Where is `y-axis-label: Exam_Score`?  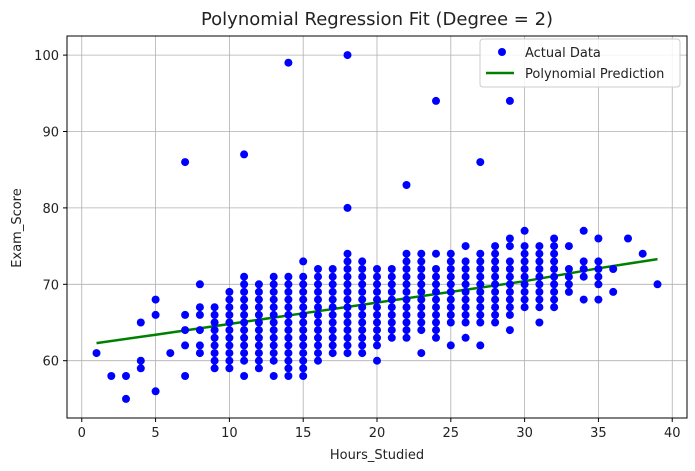 y-axis-label: Exam_Score is located at coordinates (17, 227).